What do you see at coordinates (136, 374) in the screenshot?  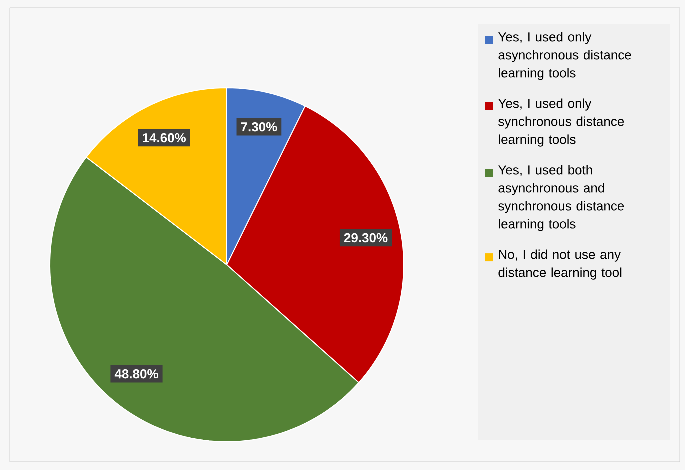 I see `data-label: 48.80%` at bounding box center [136, 374].